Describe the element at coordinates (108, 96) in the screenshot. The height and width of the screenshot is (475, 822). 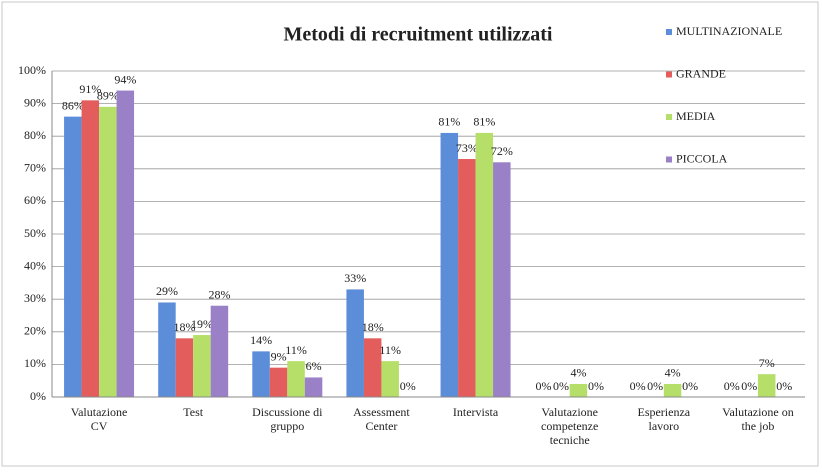
I see `data-label: 89%` at that location.